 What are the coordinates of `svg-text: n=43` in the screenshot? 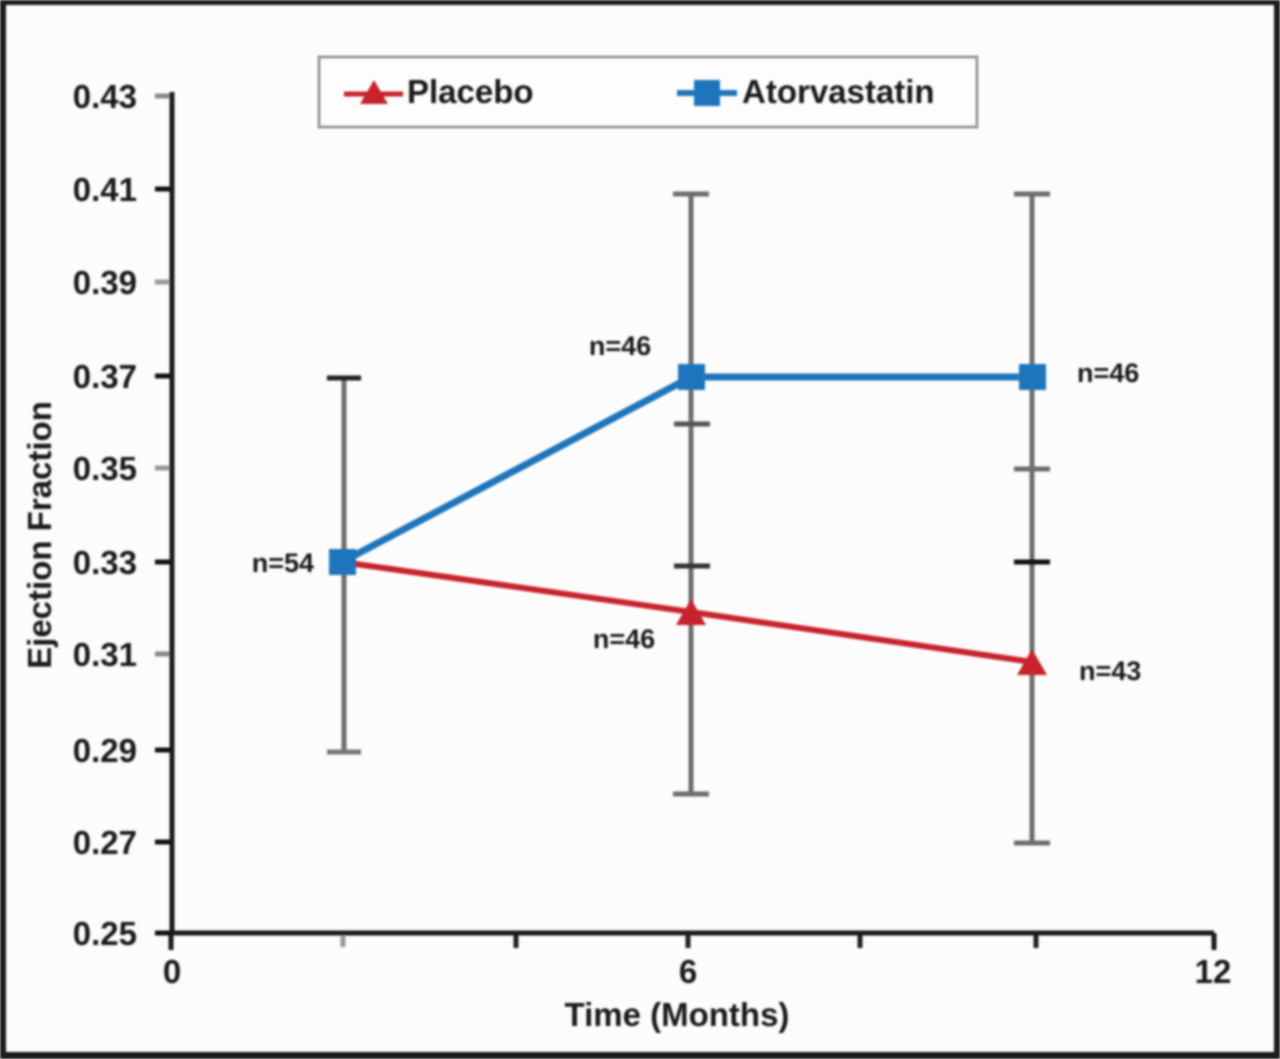 It's located at (1110, 671).